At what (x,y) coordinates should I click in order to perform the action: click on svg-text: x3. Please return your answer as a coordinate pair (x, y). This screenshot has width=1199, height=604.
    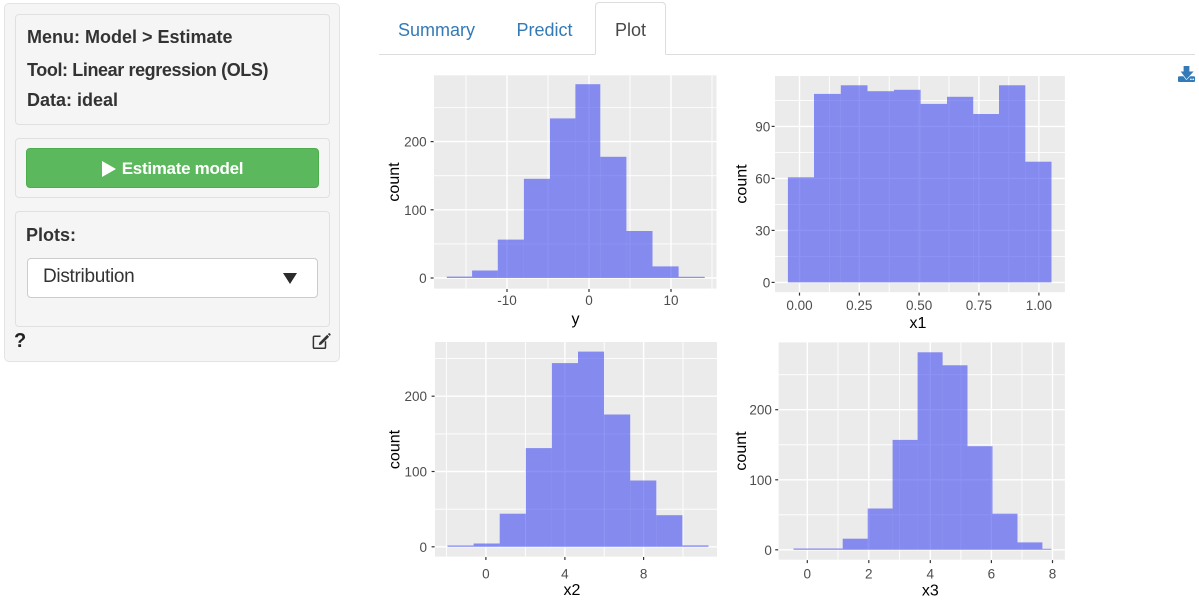
    Looking at the image, I should click on (930, 590).